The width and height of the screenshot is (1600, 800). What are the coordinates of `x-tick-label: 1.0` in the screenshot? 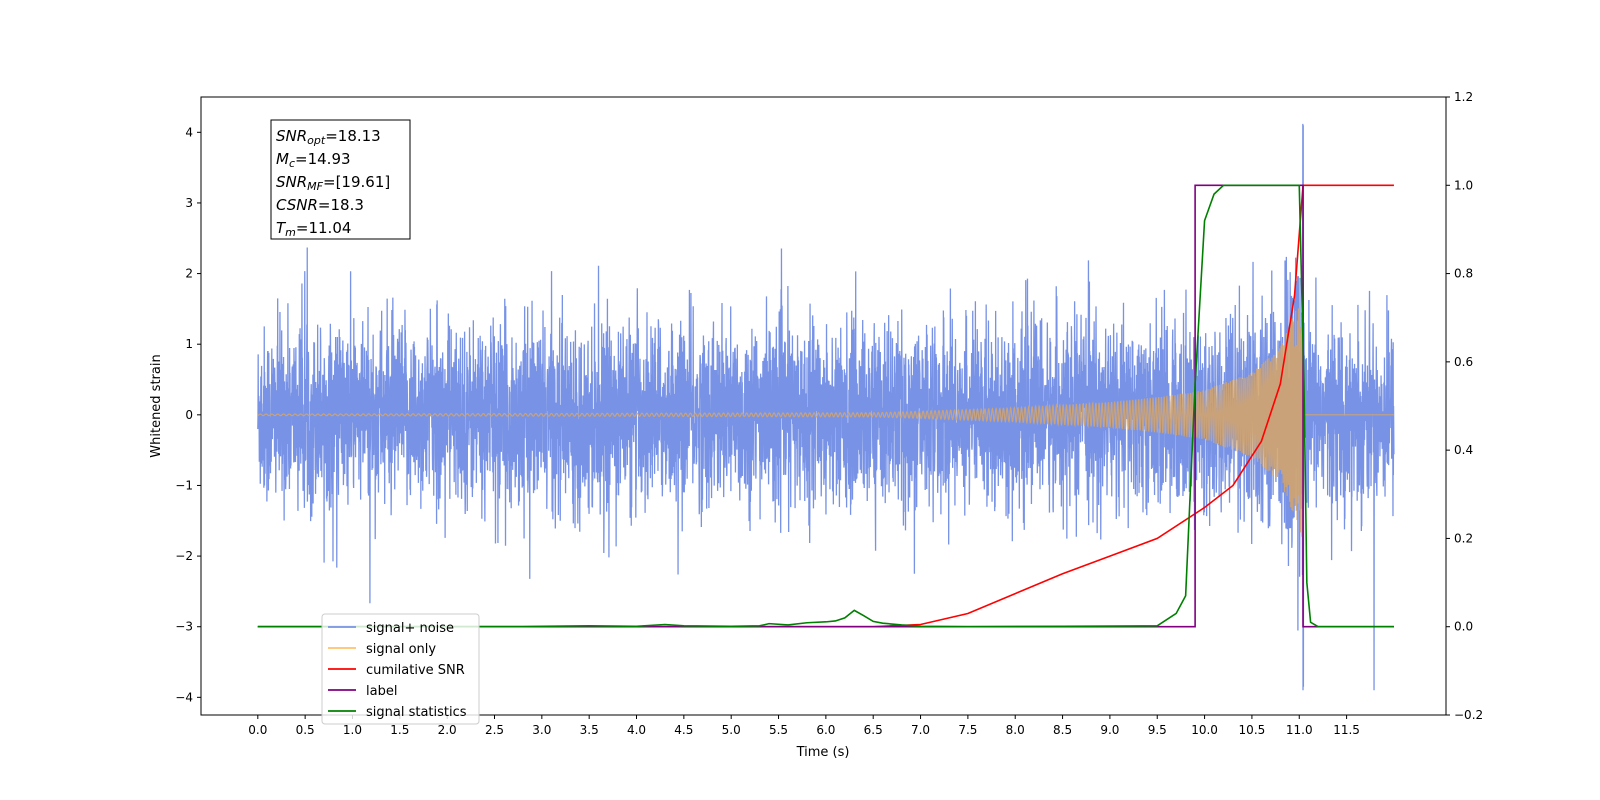 It's located at (352, 730).